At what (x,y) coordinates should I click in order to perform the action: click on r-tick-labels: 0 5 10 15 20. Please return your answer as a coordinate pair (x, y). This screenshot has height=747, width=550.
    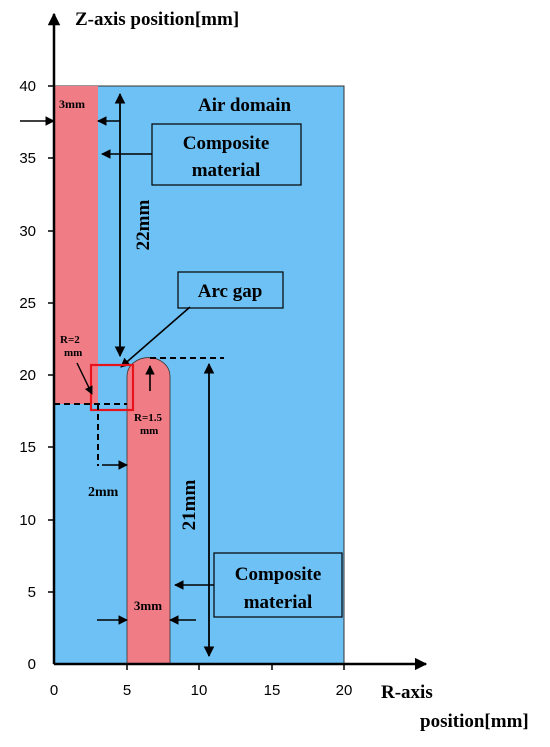
    Looking at the image, I should click on (201, 690).